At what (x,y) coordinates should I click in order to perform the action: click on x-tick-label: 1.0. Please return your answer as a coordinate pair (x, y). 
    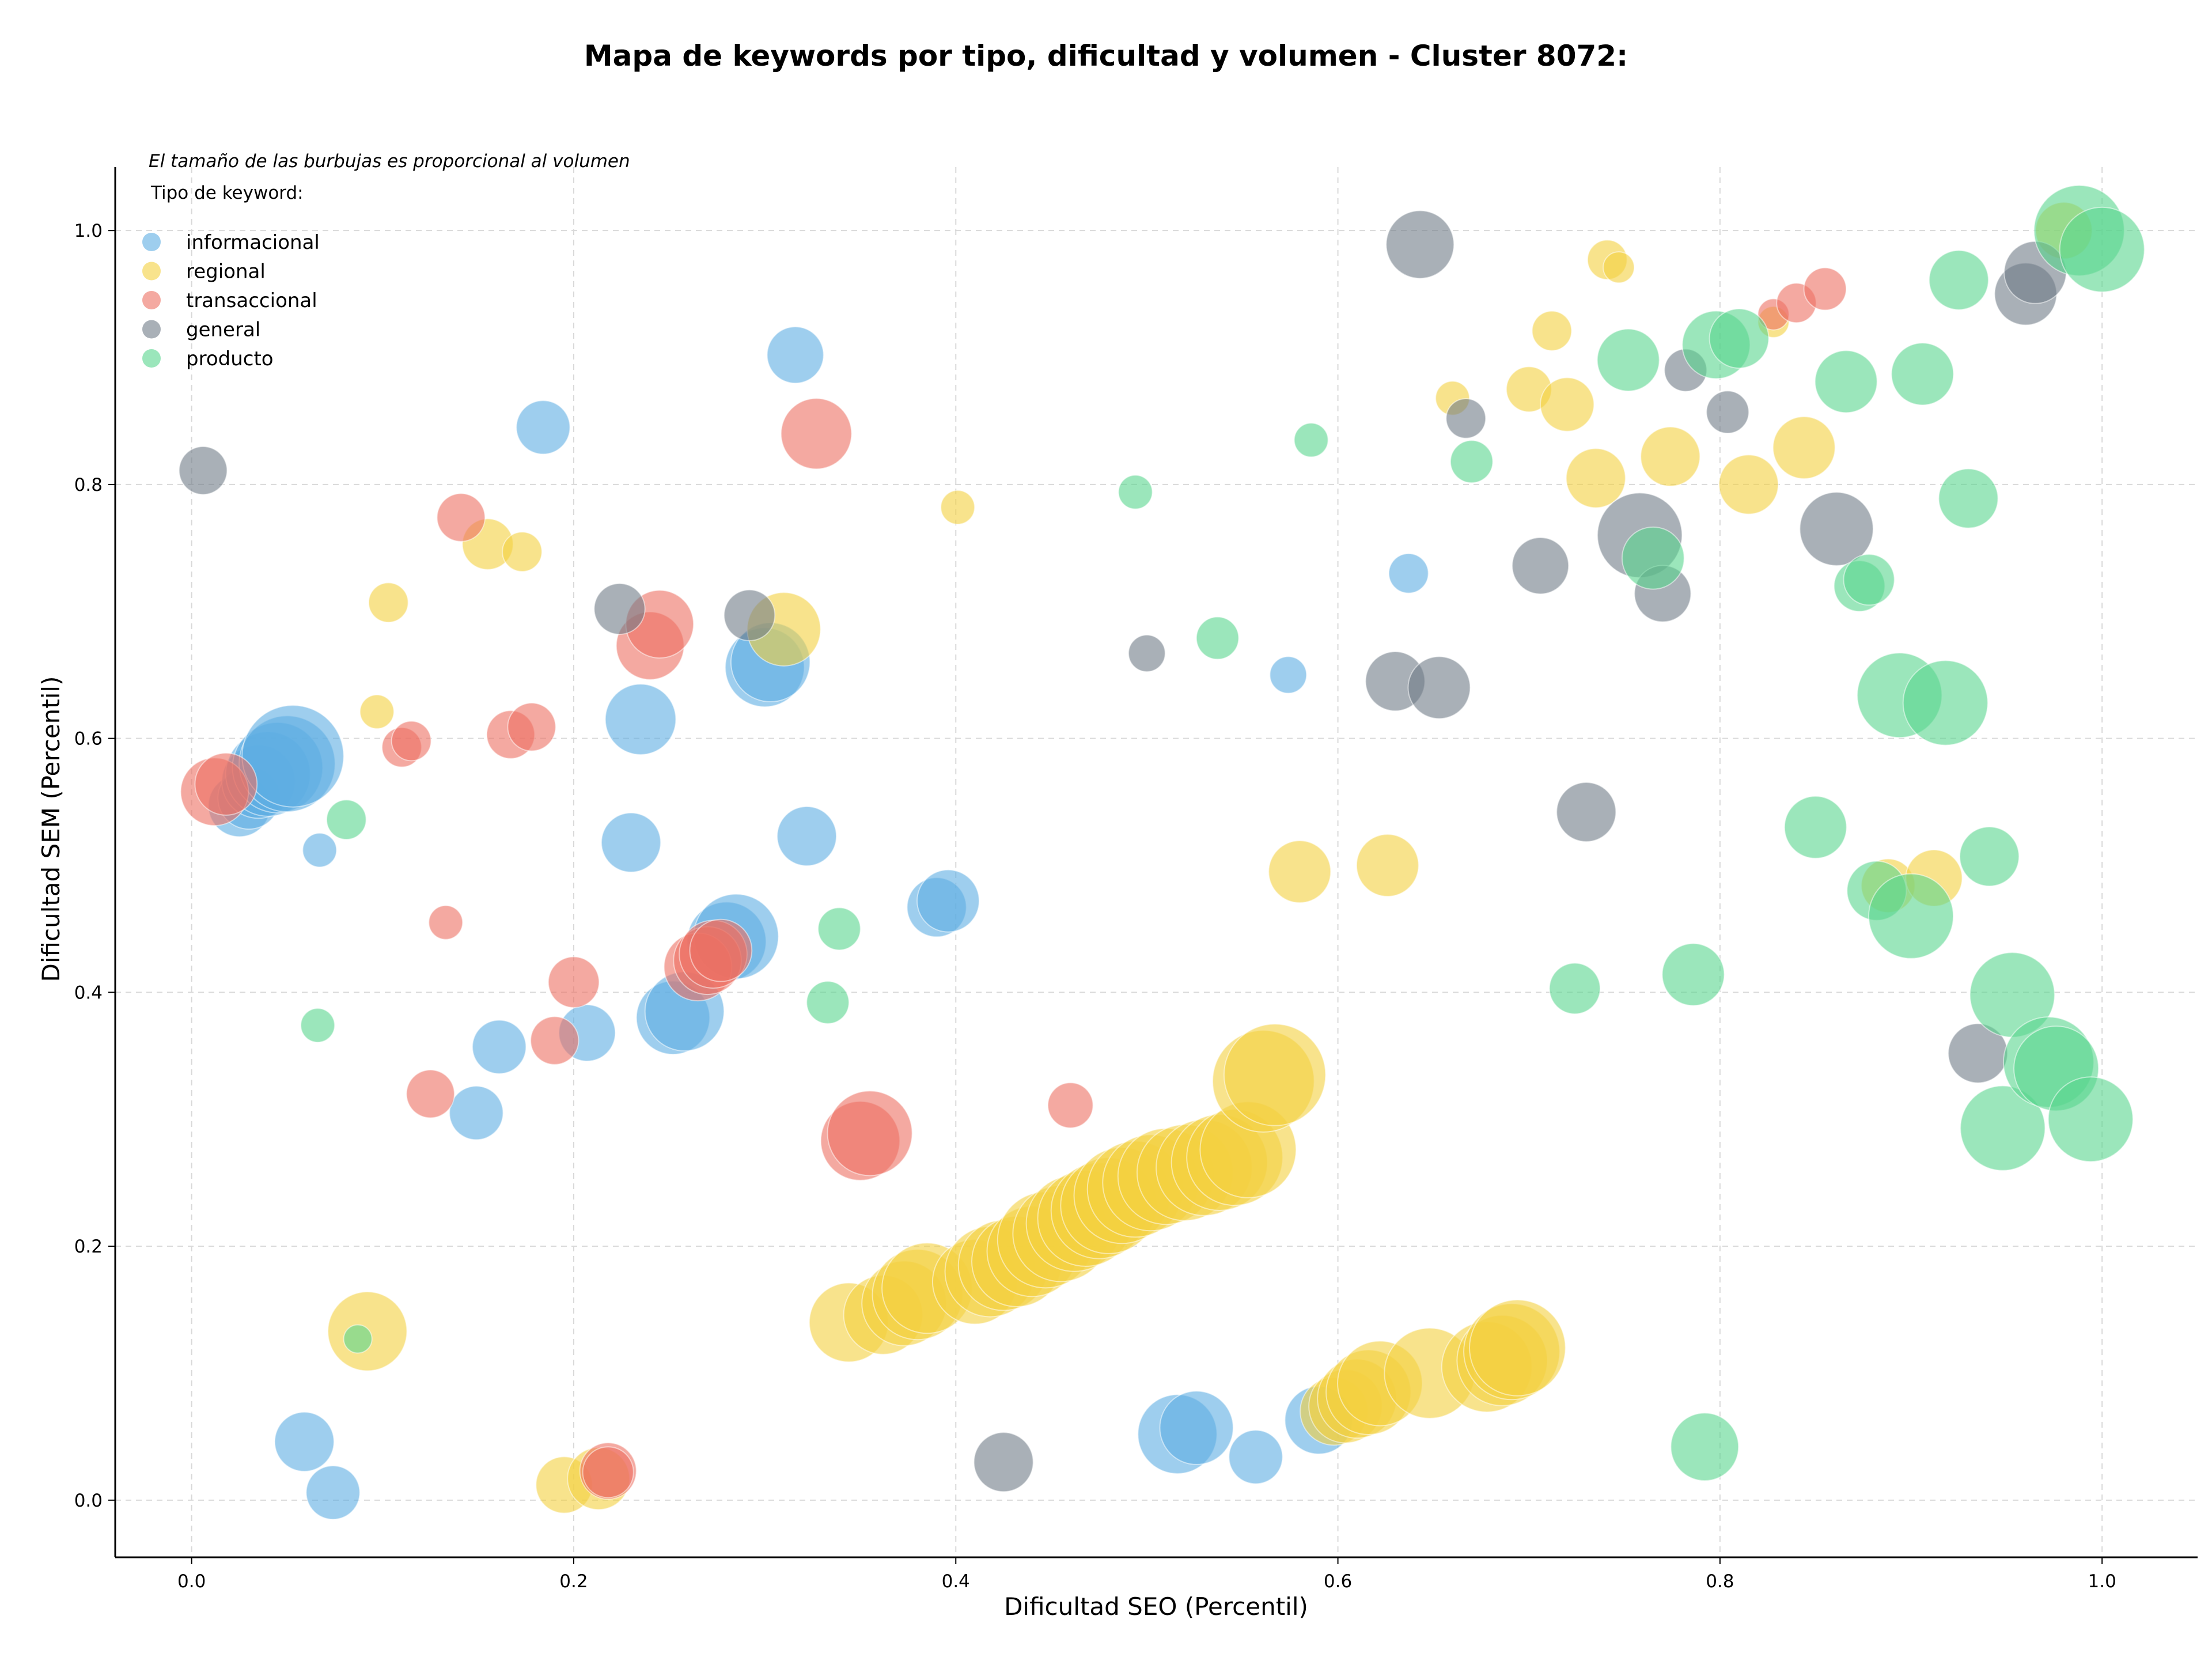
    Looking at the image, I should click on (2102, 1581).